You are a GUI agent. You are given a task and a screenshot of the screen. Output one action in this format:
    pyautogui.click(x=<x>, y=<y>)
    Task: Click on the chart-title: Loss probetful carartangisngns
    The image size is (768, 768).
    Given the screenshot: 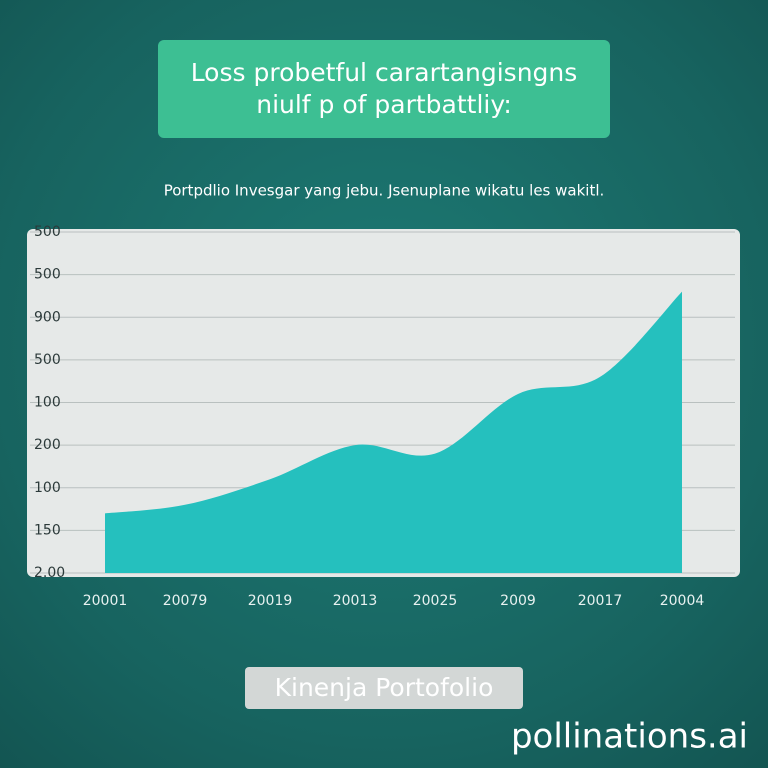 What is the action you would take?
    pyautogui.click(x=384, y=72)
    